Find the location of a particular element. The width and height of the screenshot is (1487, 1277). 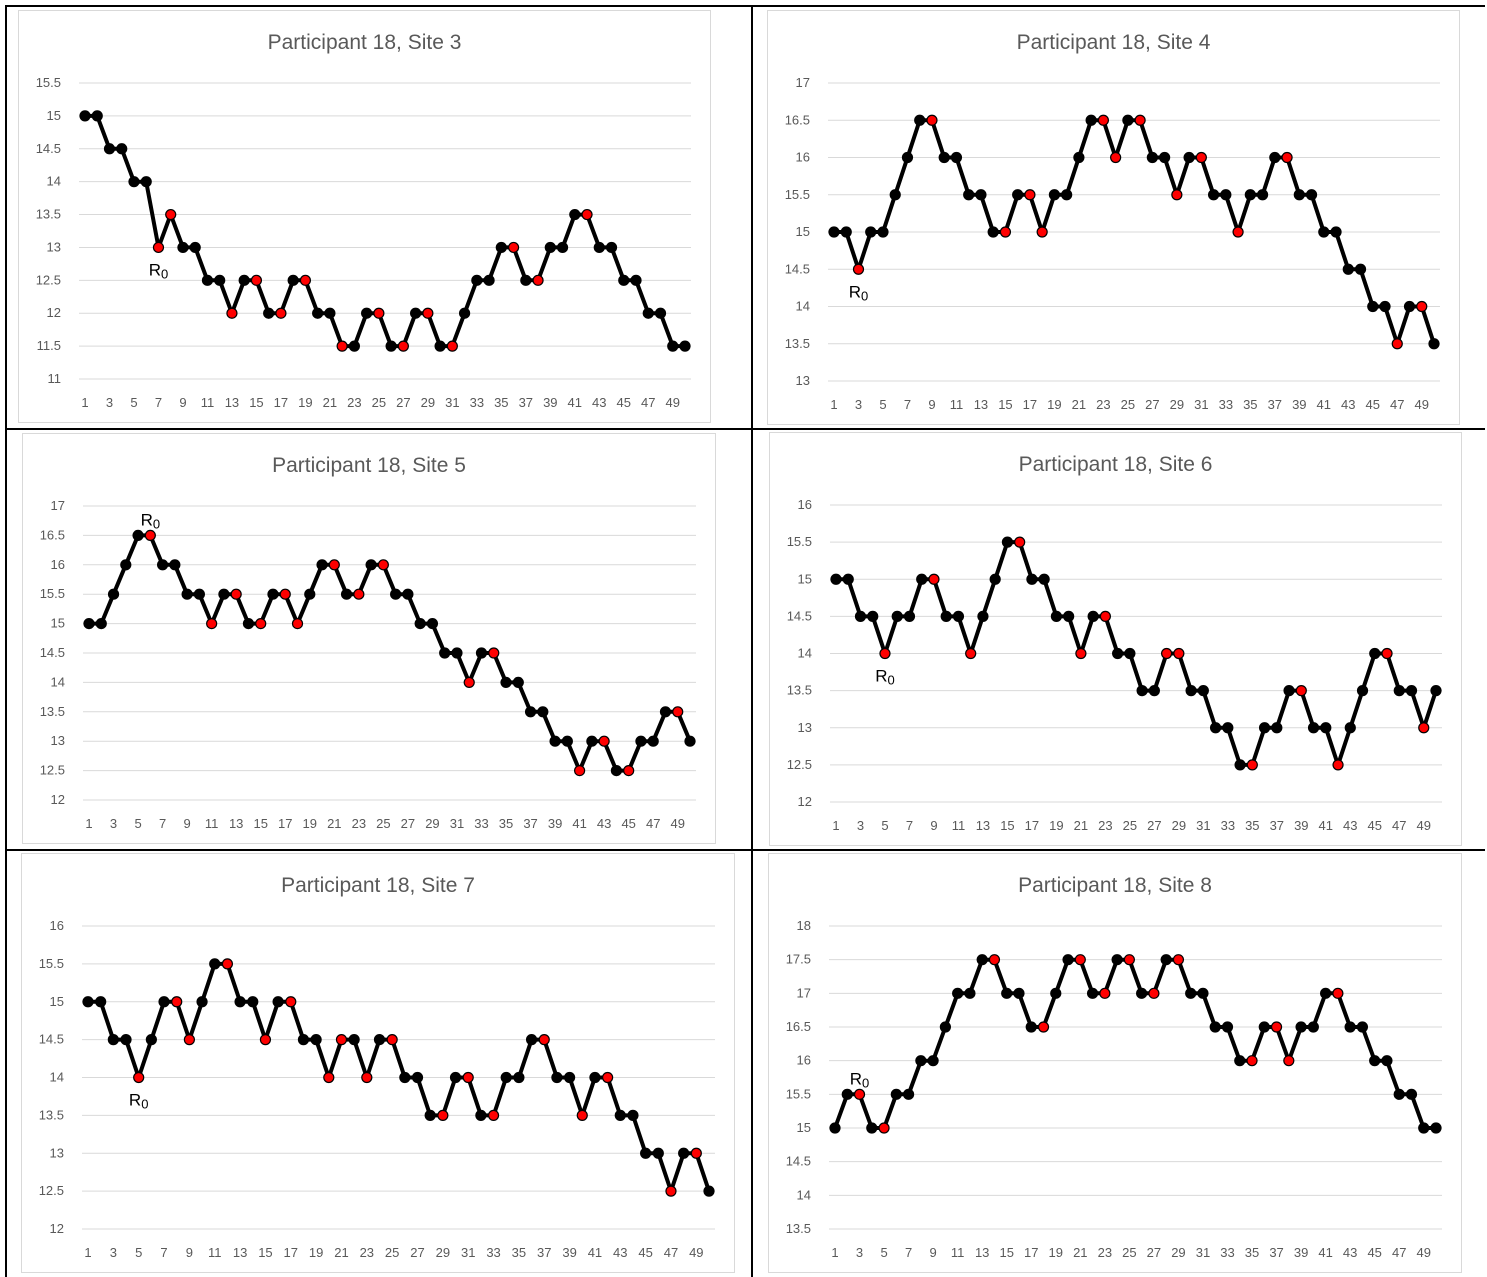

y-tick-label: 13 is located at coordinates (805, 727).